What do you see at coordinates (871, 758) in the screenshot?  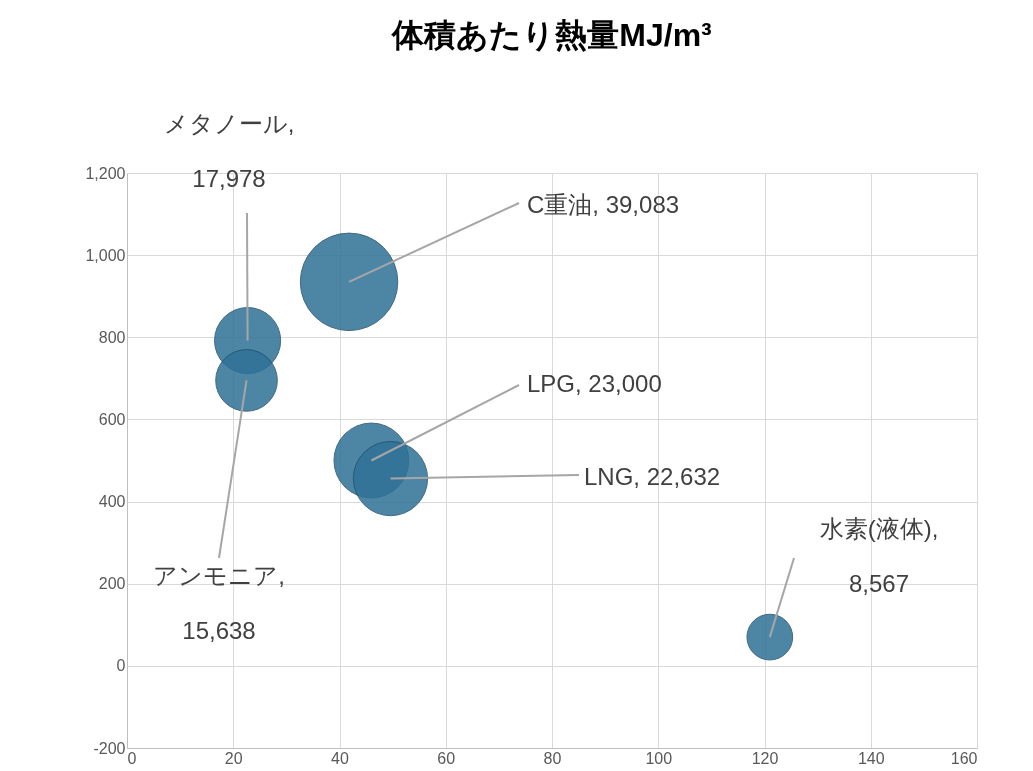 I see `x-tick-label: 140` at bounding box center [871, 758].